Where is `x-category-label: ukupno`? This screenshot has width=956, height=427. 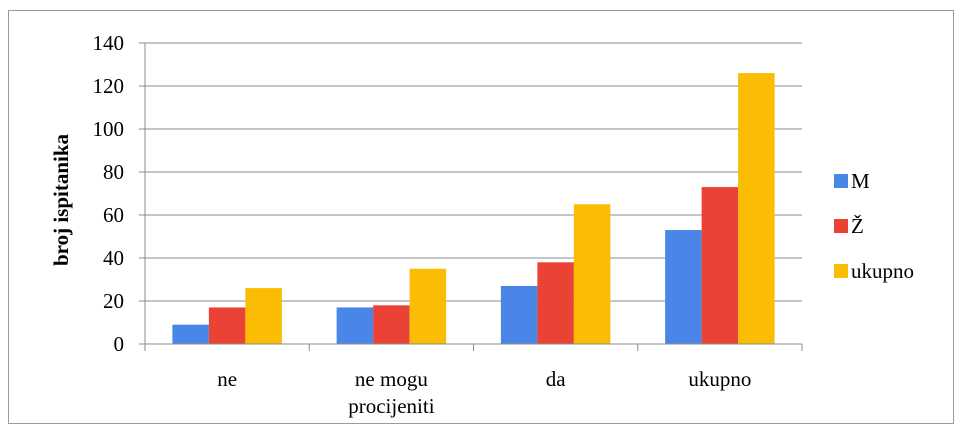 x-category-label: ukupno is located at coordinates (719, 379).